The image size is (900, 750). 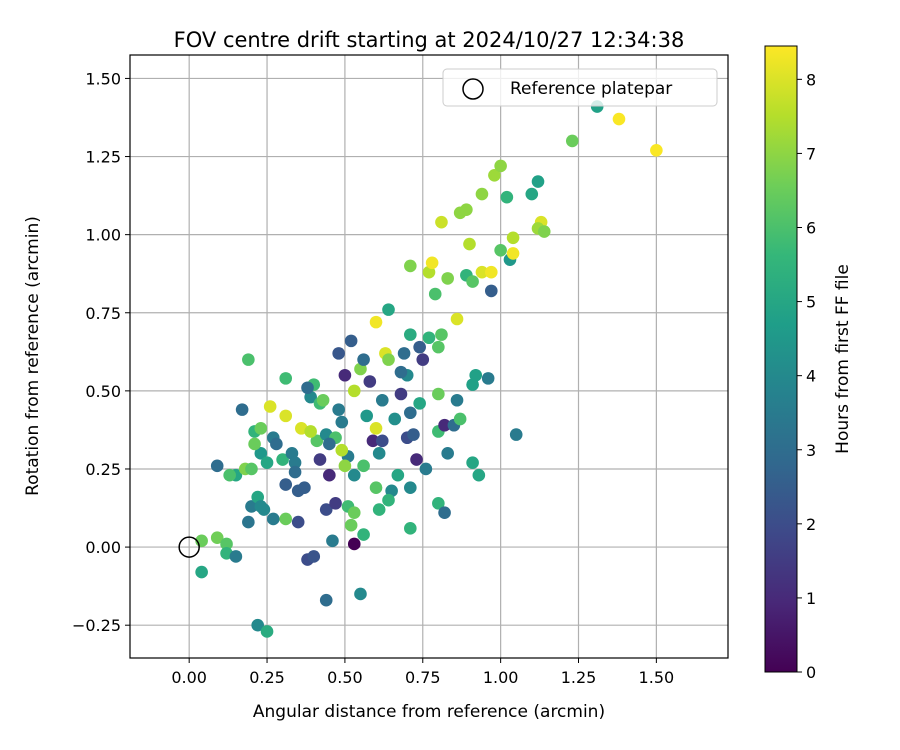 I want to click on colorbar-tick-label: 6, so click(x=811, y=228).